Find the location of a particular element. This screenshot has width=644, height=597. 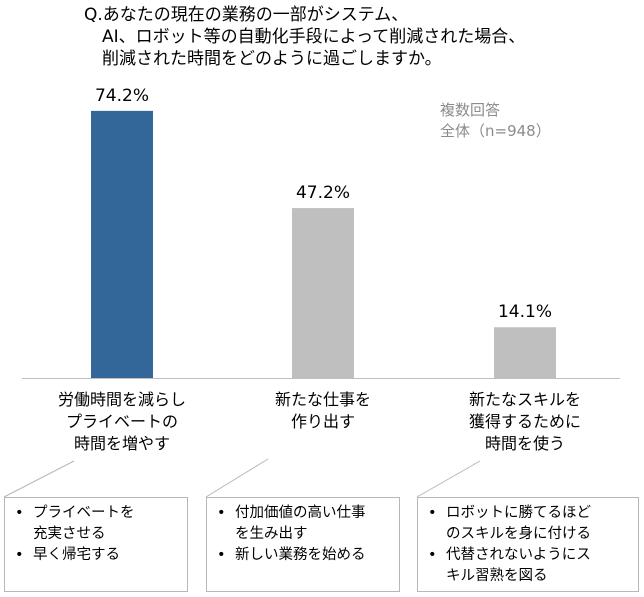

callout-list: ロボットに勝てるほどのスキルを身に付ける代替されないようにスキル習熟を図る is located at coordinates (528, 545).